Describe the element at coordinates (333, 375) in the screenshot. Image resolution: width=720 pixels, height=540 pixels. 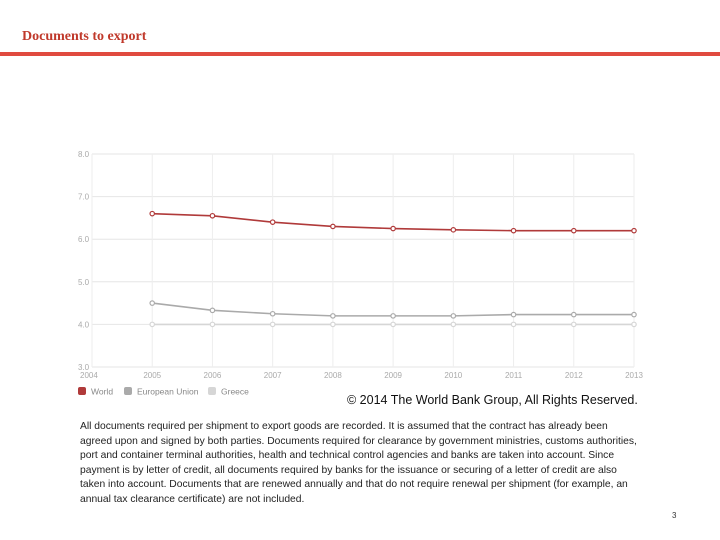
I see `x-tick-label: 2008` at that location.